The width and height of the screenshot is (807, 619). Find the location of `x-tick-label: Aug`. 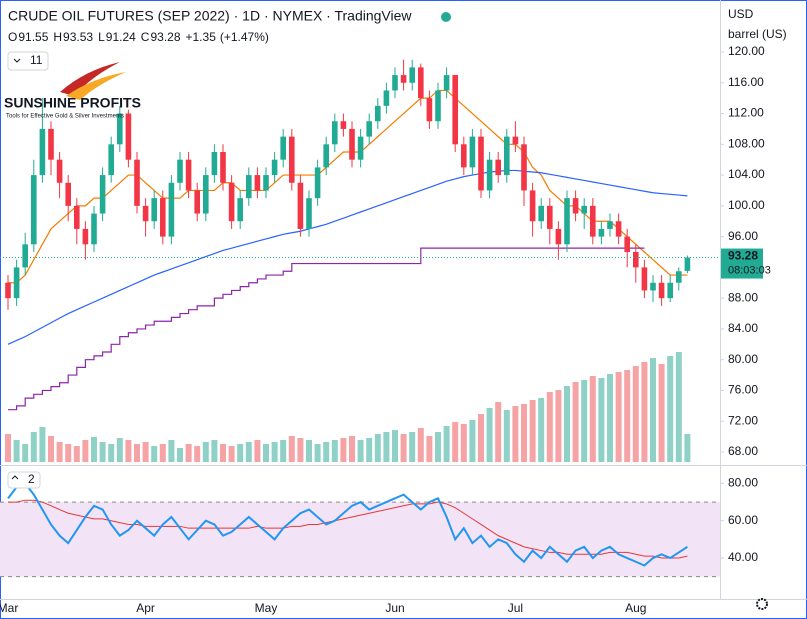

x-tick-label: Aug is located at coordinates (635, 608).